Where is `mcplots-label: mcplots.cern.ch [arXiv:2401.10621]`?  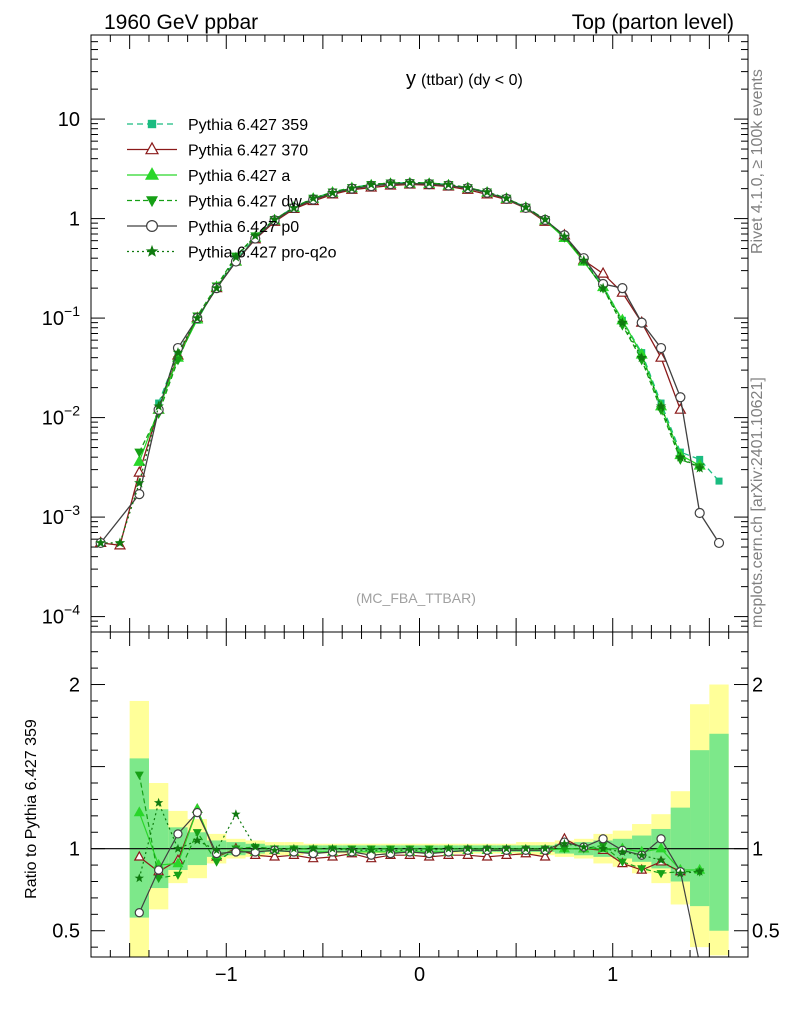 mcplots-label: mcplots.cern.ch [arXiv:2401.10621] is located at coordinates (757, 502).